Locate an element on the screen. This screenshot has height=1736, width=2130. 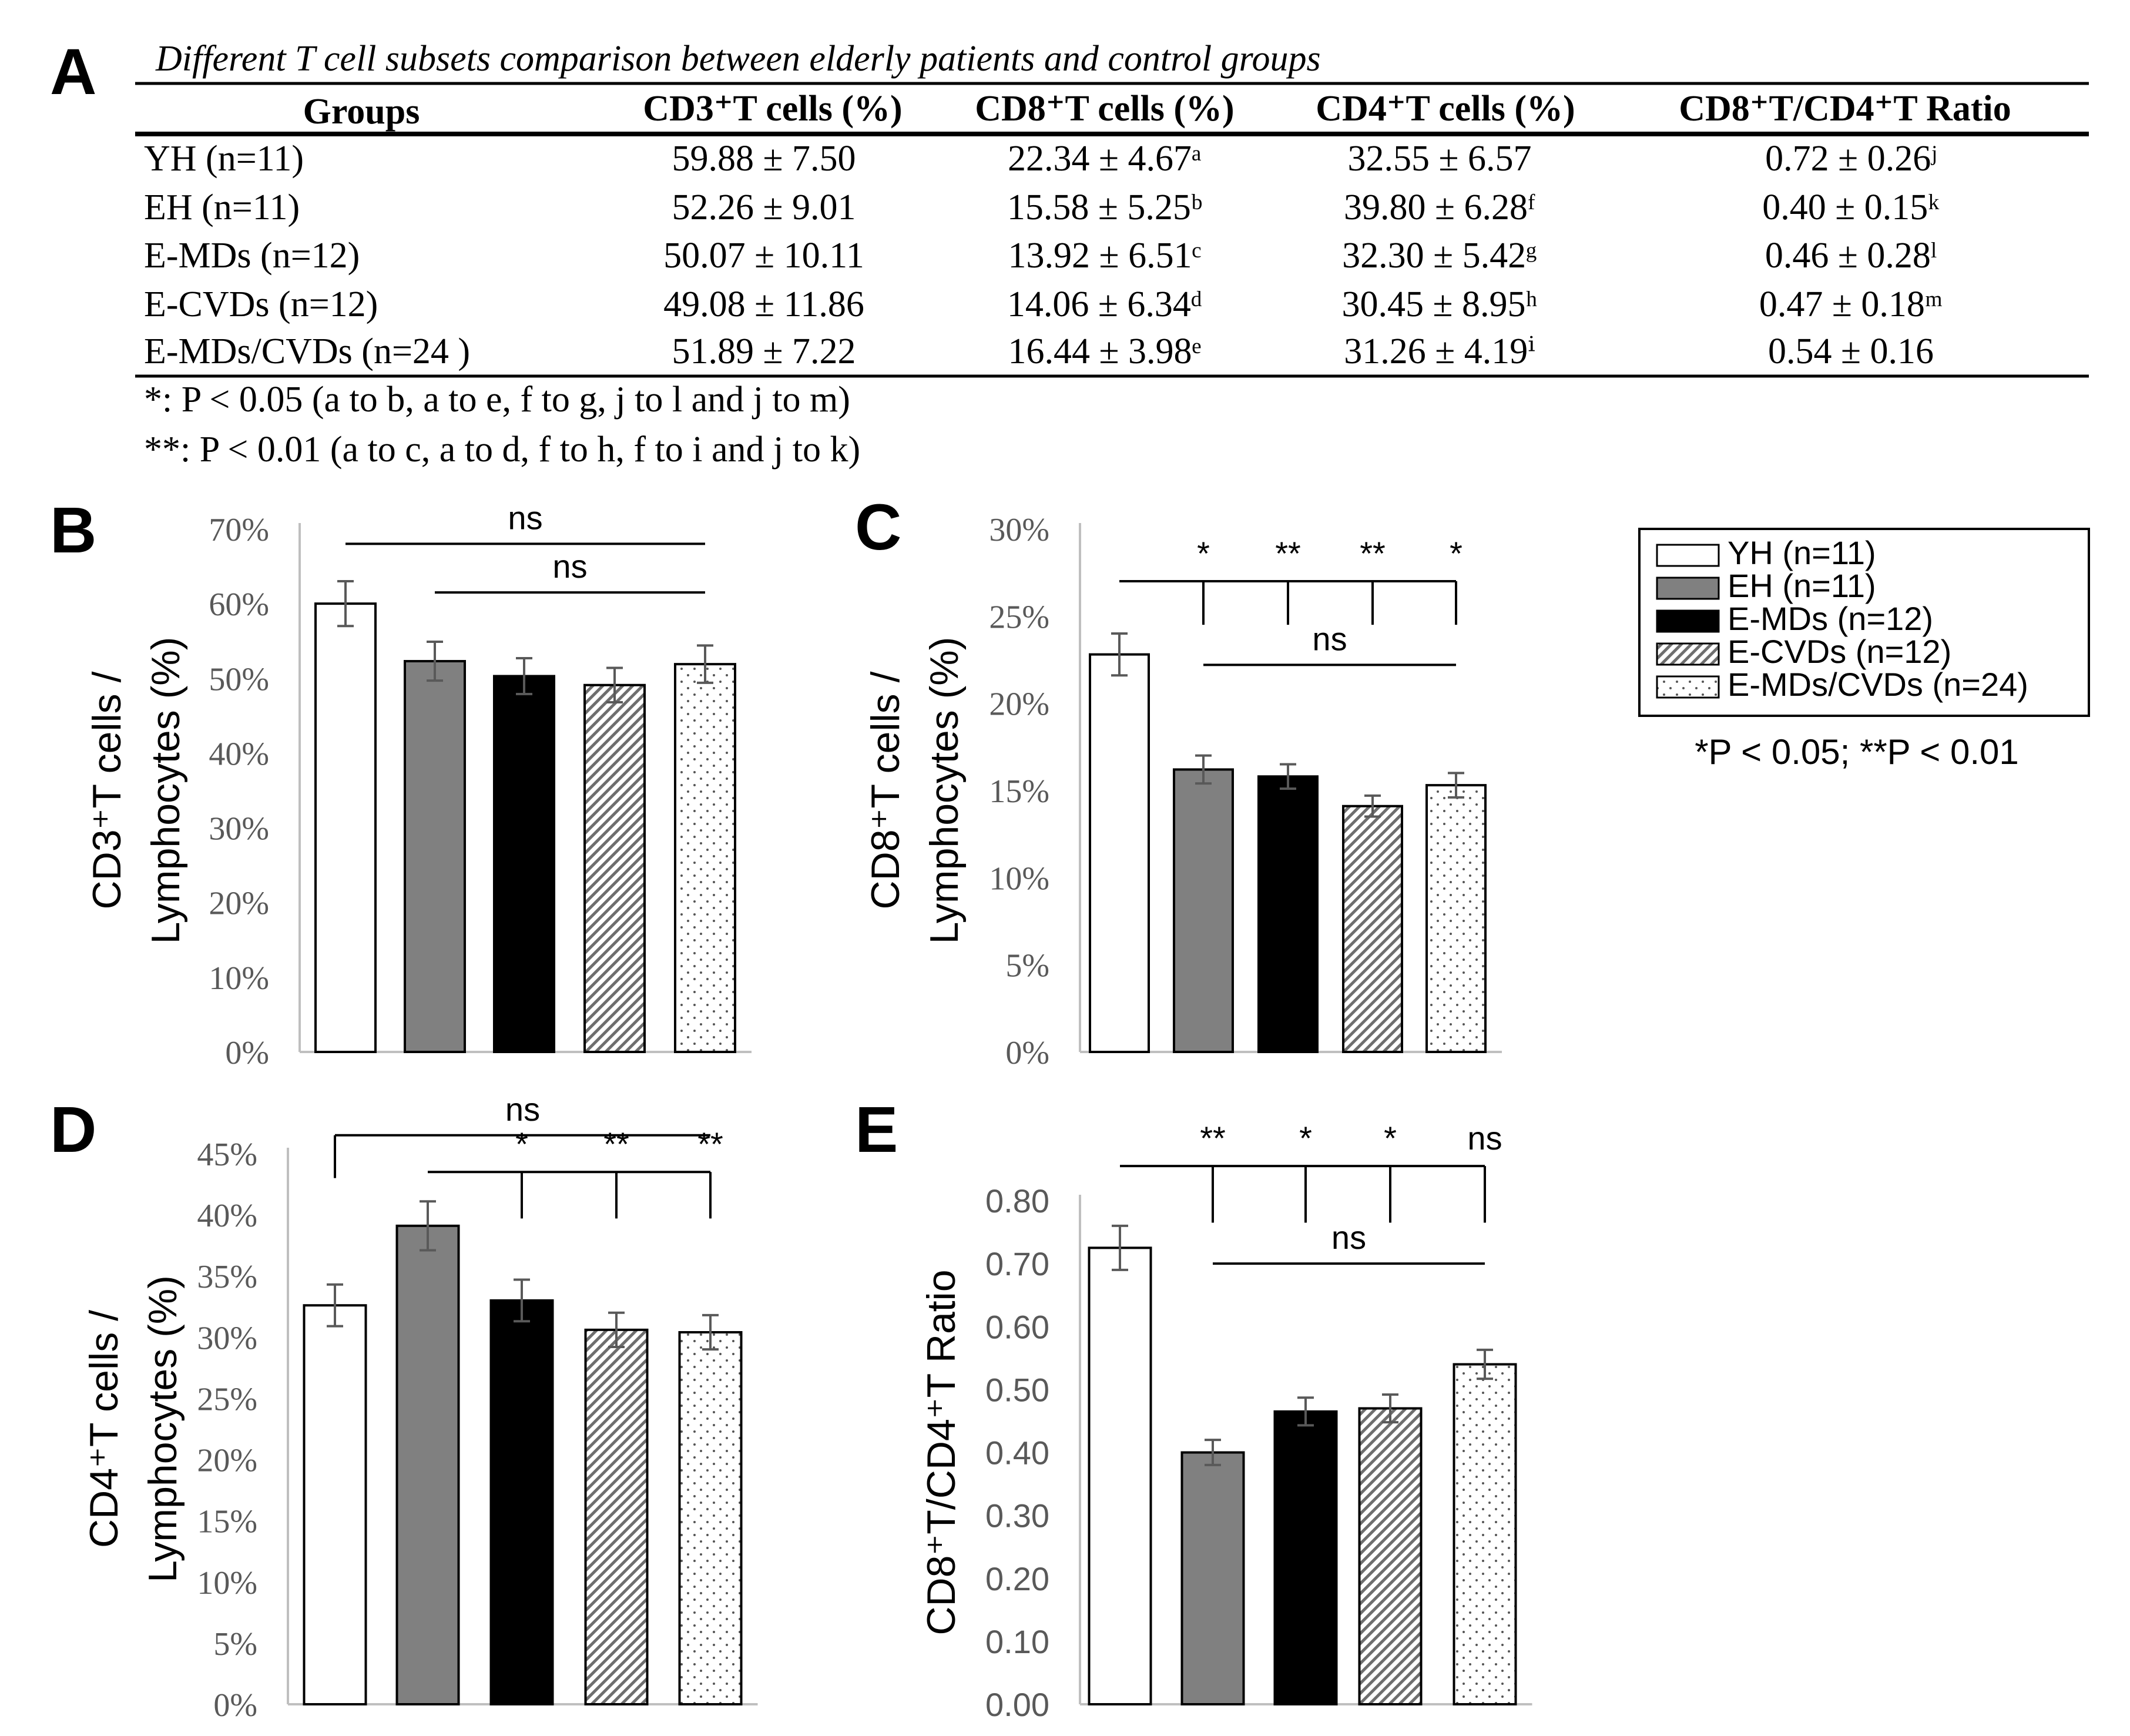
cell: 30.45 ± 8.95ʰ is located at coordinates (1440, 304).